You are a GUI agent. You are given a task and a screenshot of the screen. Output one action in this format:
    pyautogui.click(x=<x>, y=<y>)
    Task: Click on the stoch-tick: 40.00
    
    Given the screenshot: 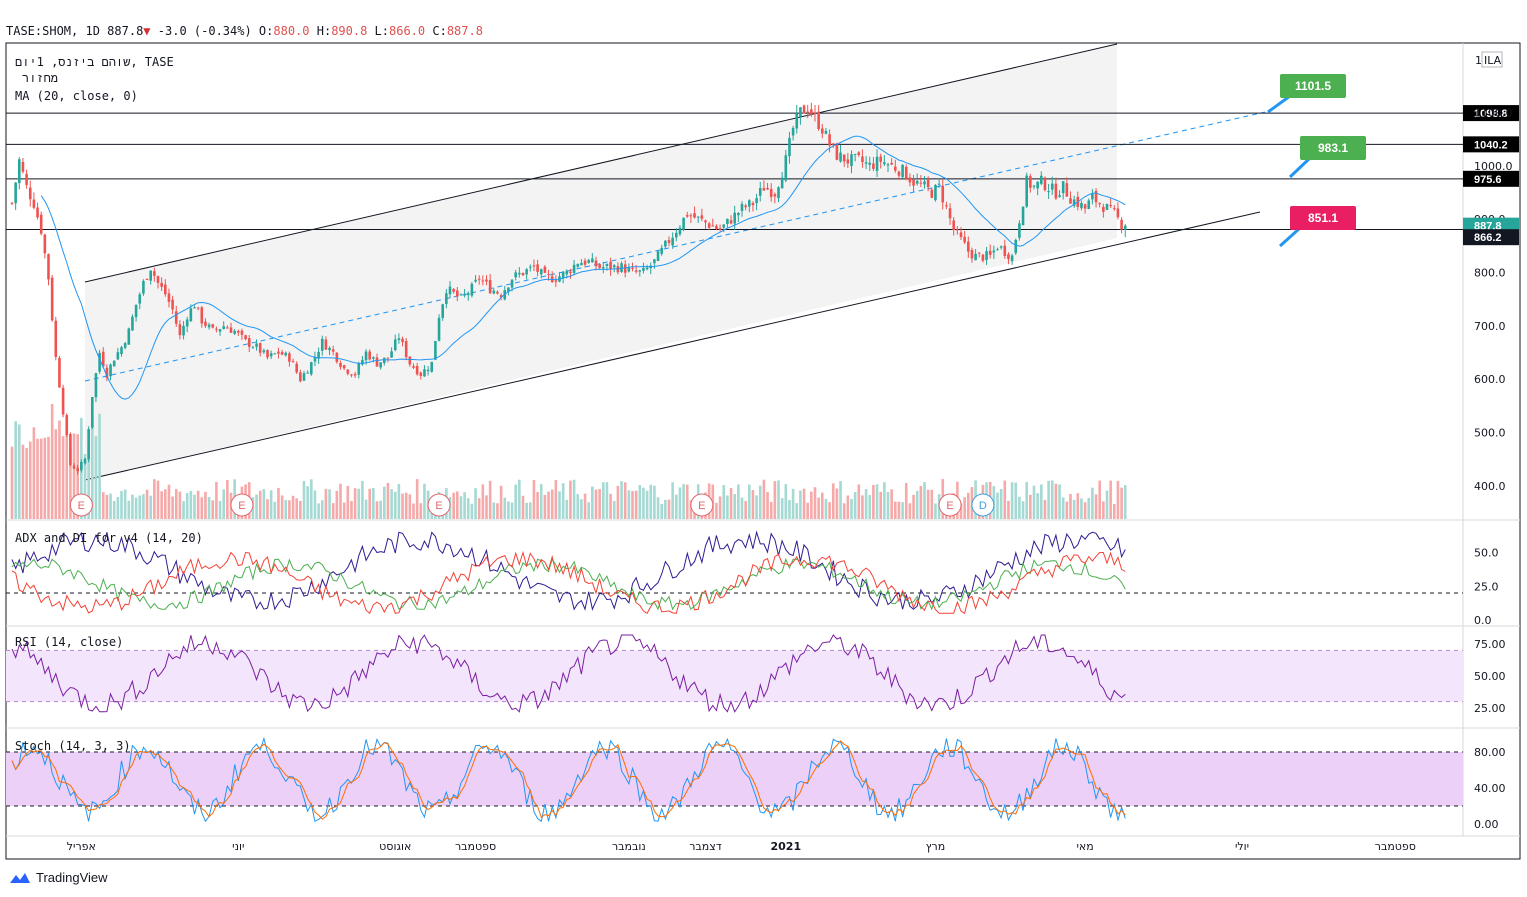 What is the action you would take?
    pyautogui.click(x=1490, y=788)
    